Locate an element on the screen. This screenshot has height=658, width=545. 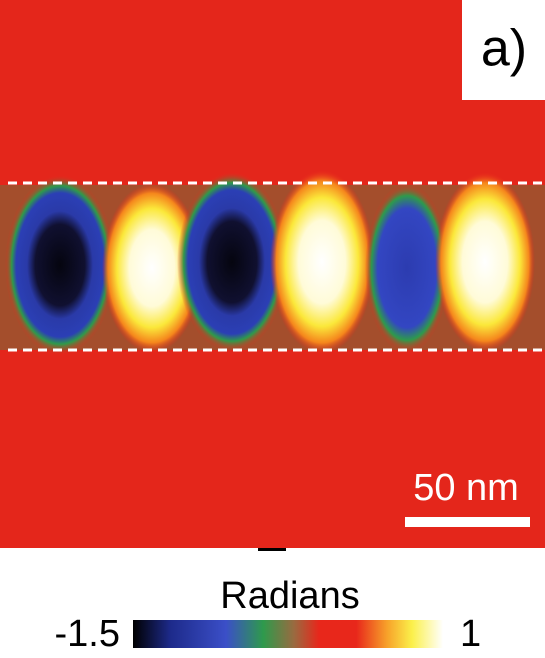
colorbar-title: Radians is located at coordinates (289, 596).